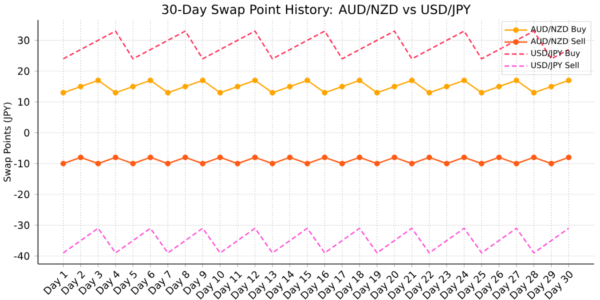 The height and width of the screenshot is (300, 600). Describe the element at coordinates (22, 256) in the screenshot. I see `y-tick-label: -40` at that location.